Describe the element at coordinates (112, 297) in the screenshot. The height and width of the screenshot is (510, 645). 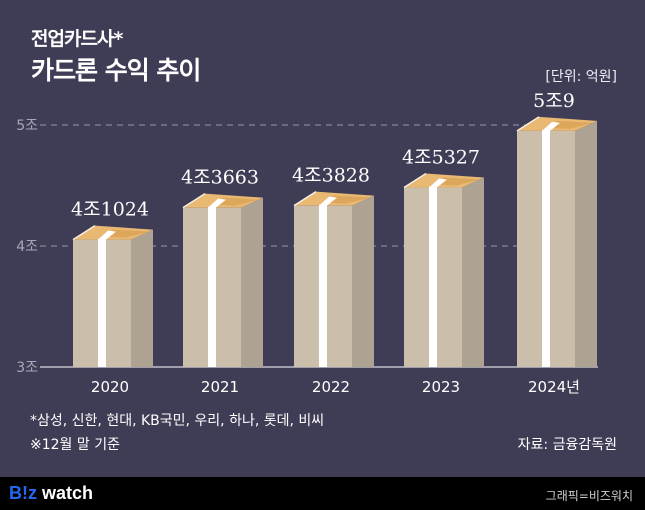
I see `bar-2020: 4조1024 2020` at that location.